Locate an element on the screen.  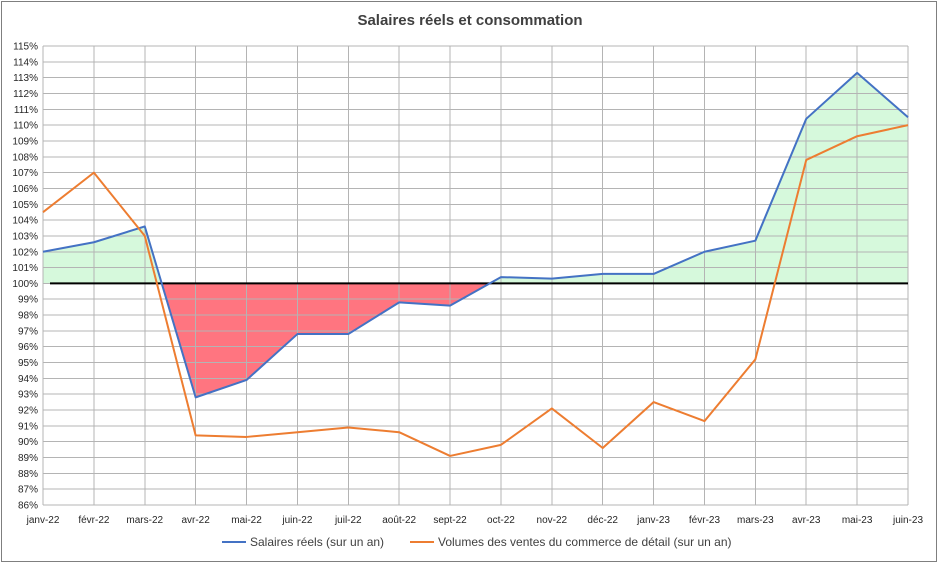
chart-title: Salaires réels et consommation is located at coordinates (469, 20).